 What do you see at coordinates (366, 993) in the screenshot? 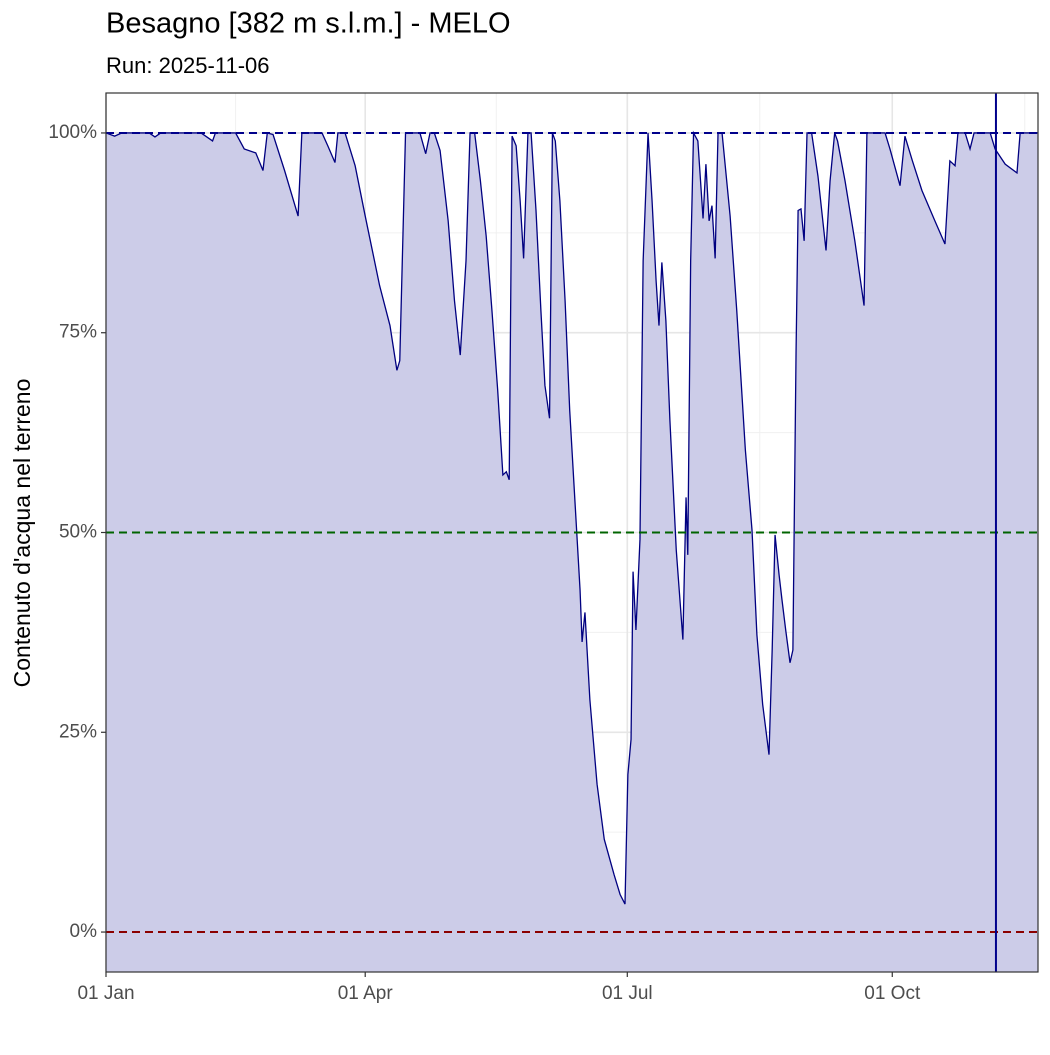
I see `x-tick-label: 01 Apr` at bounding box center [366, 993].